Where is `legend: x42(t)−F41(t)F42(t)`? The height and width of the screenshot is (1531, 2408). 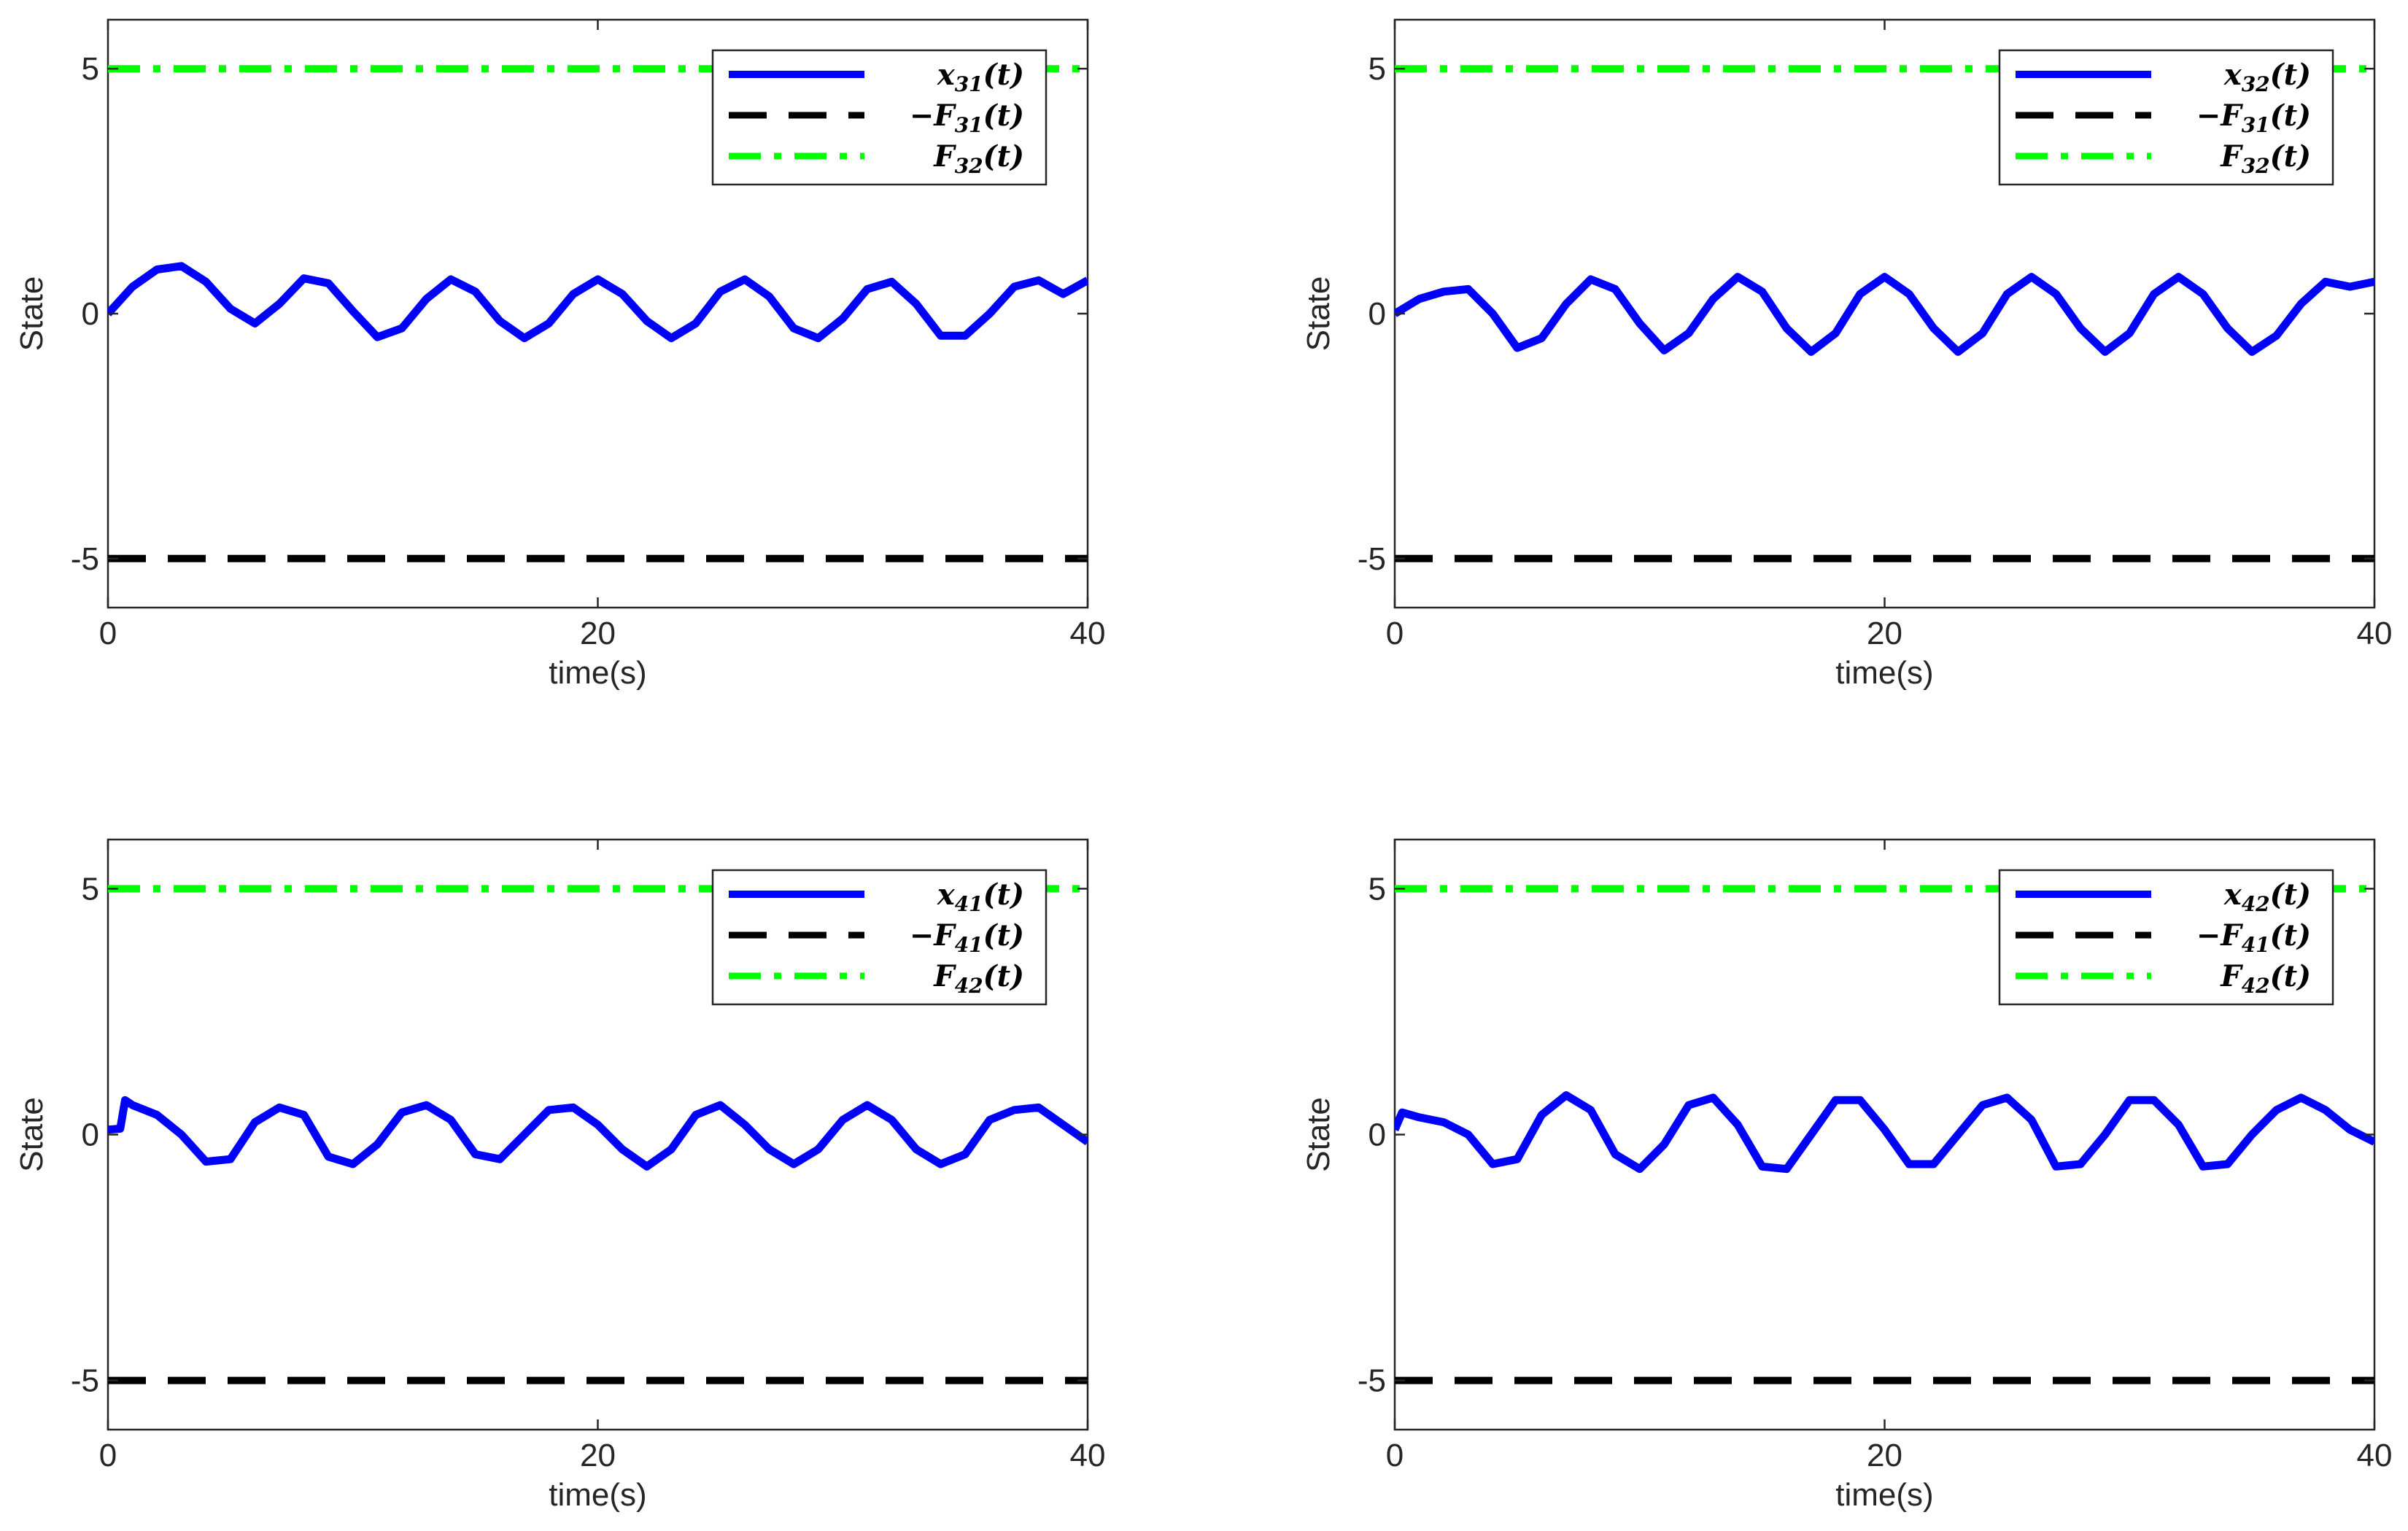 legend: x42(t)−F41(t)F42(t) is located at coordinates (2166, 937).